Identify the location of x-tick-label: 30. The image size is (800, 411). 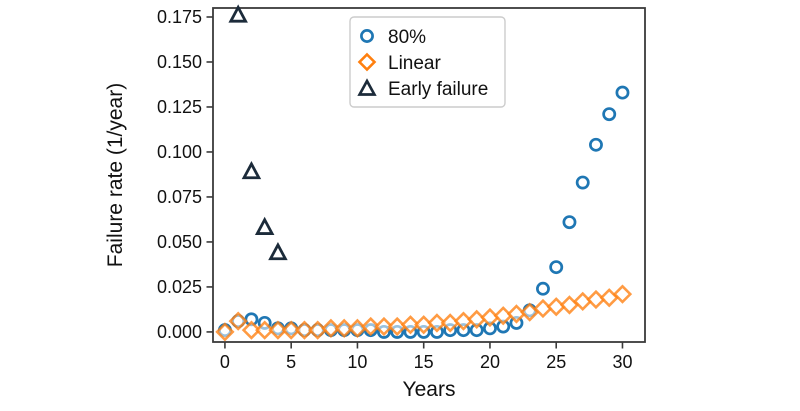
(622, 362).